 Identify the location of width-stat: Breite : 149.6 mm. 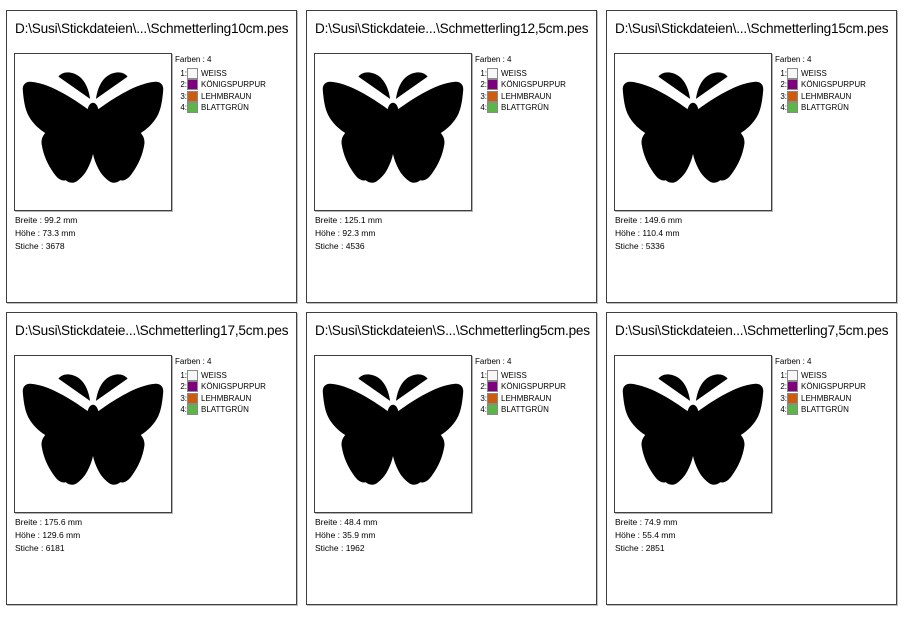
(649, 220).